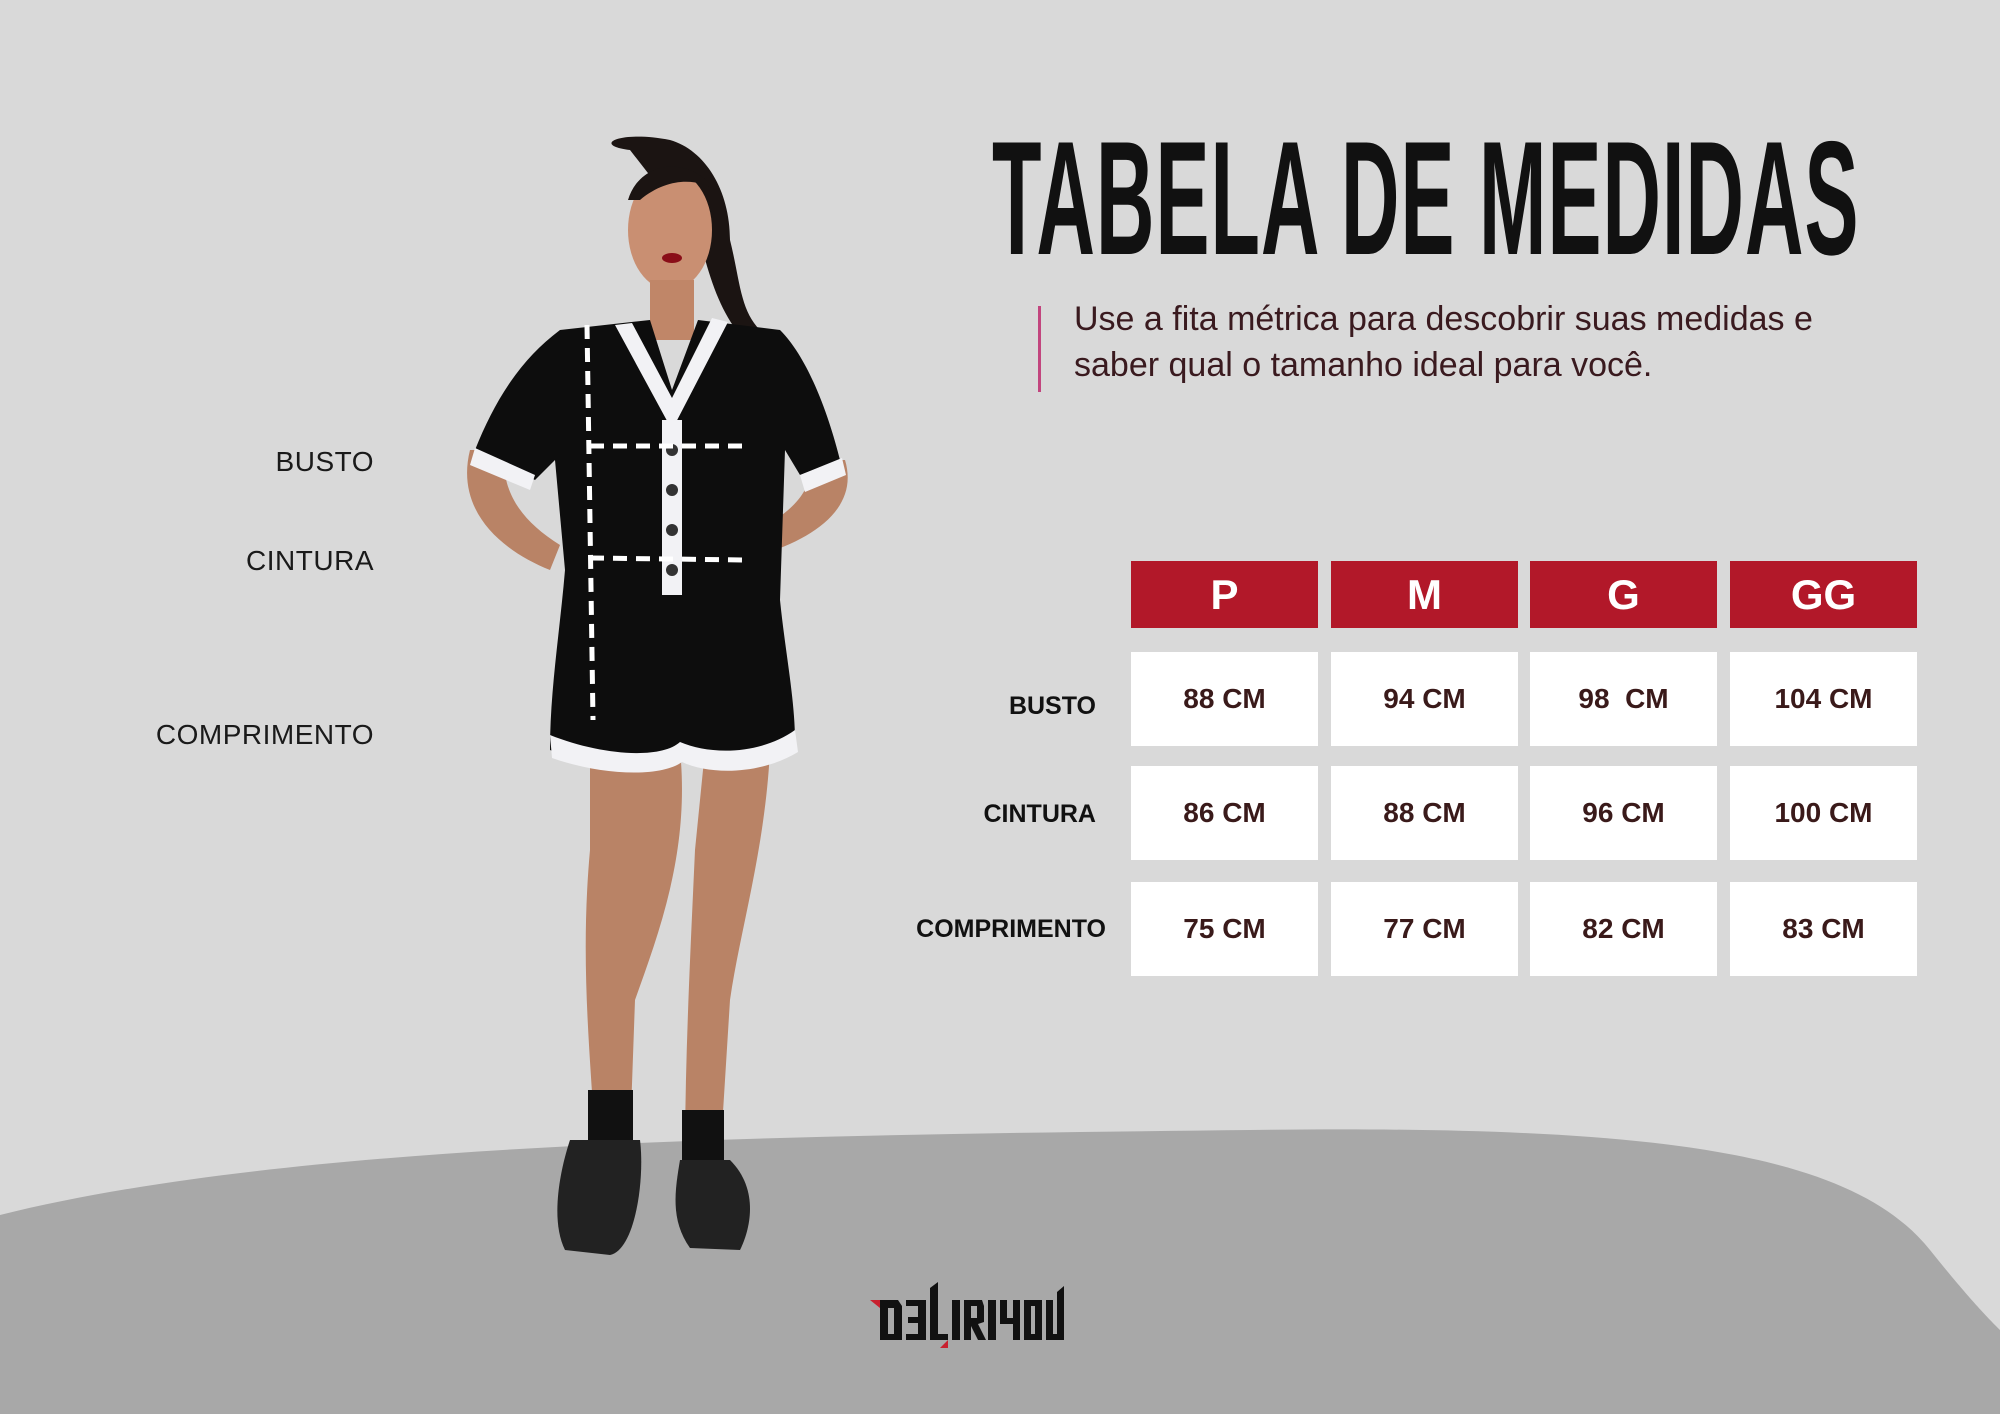  What do you see at coordinates (1823, 813) in the screenshot?
I see `table-cell: 100 CM` at bounding box center [1823, 813].